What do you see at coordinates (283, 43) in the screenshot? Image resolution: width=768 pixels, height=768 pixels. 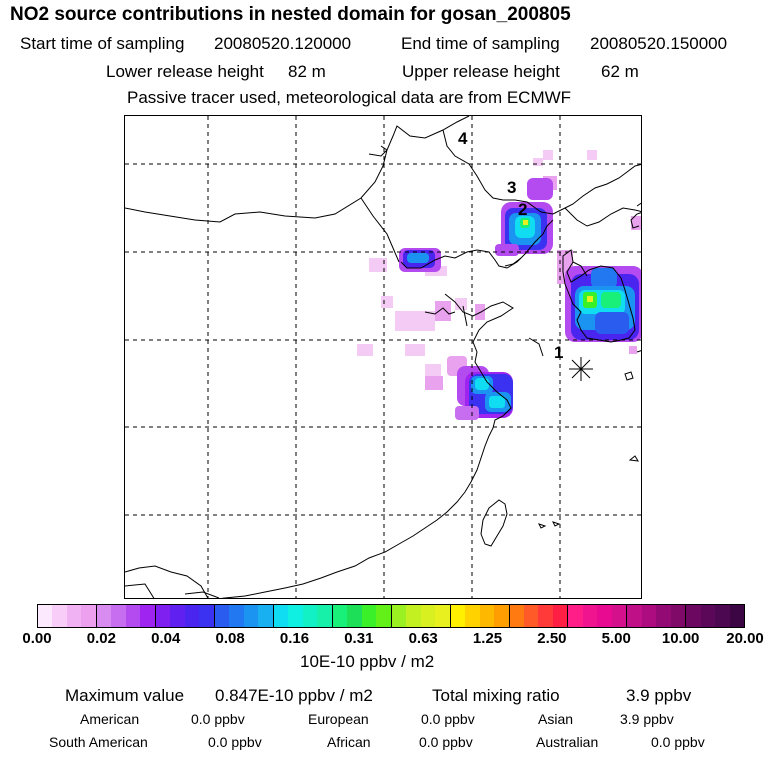 I see `start-time-value: 20080520.120000` at bounding box center [283, 43].